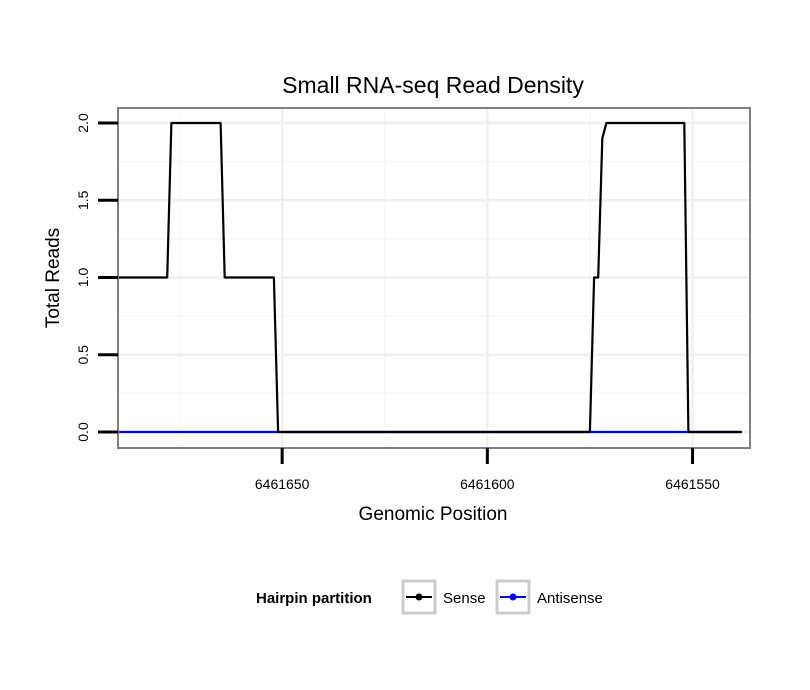  What do you see at coordinates (53, 278) in the screenshot?
I see `y-axis-title: Total Reads` at bounding box center [53, 278].